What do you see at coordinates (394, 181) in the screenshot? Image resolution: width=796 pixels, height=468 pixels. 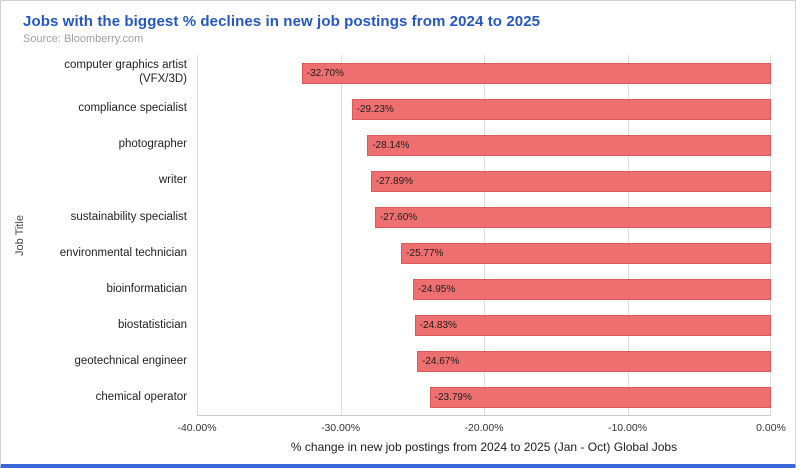 I see `bar-value-label: -27.89%` at bounding box center [394, 181].